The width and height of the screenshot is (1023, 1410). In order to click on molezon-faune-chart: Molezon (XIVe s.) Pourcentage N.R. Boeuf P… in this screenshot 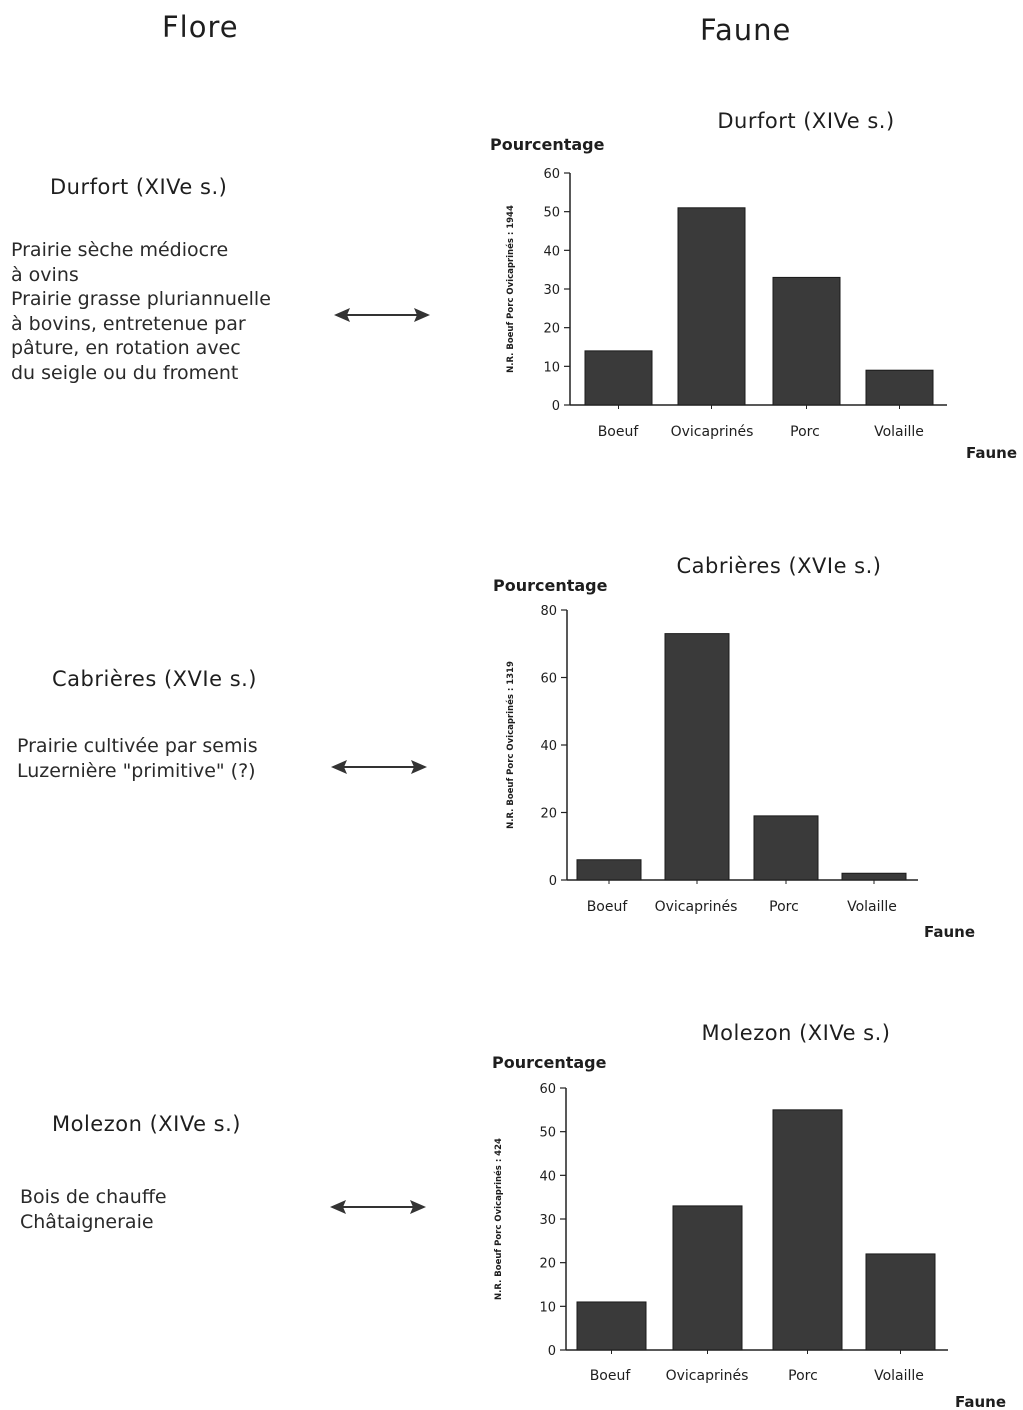, I will do `click(749, 1215)`.